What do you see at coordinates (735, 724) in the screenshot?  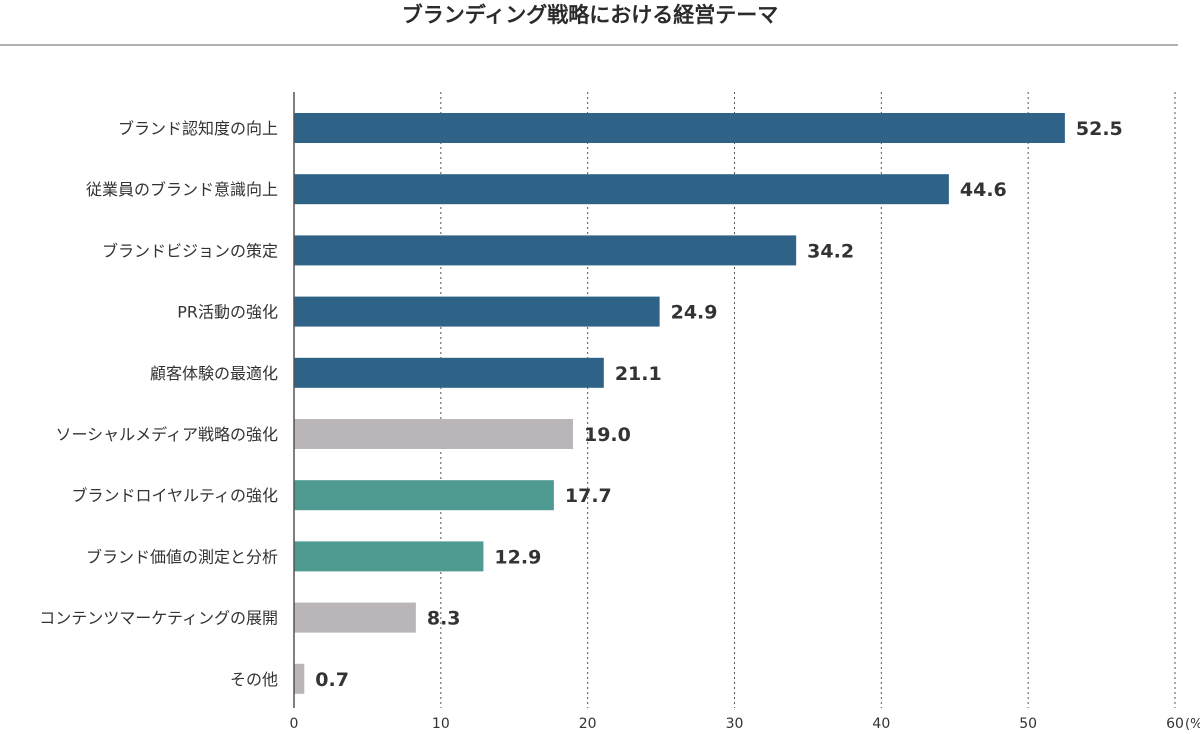 I see `x-tick-label: 30` at bounding box center [735, 724].